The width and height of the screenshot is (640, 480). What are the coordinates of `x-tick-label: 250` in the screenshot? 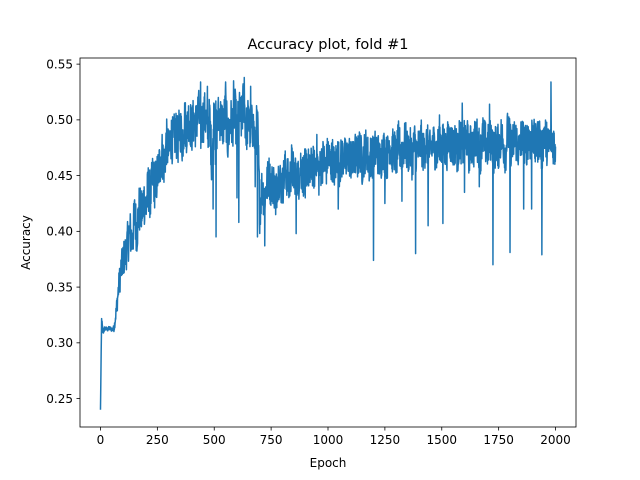 It's located at (157, 440).